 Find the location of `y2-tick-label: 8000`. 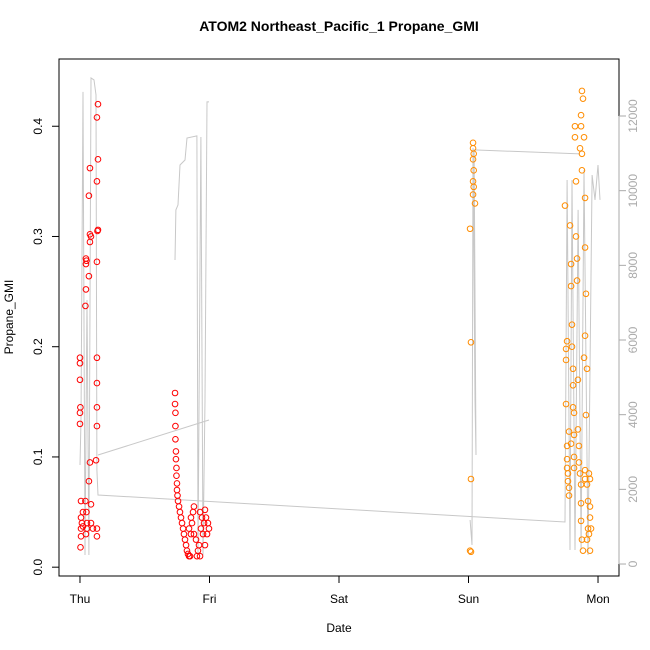

y2-tick-label: 8000 is located at coordinates (633, 265).